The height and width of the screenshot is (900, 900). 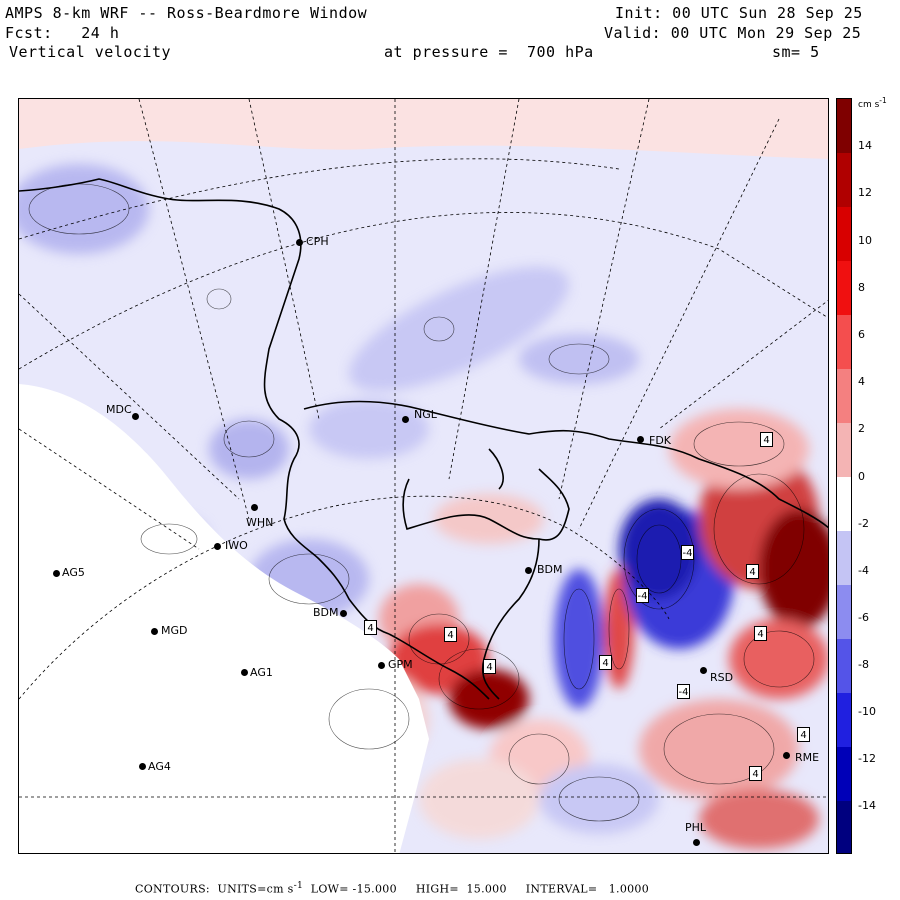 What do you see at coordinates (159, 766) in the screenshot?
I see `station-label: AG4` at bounding box center [159, 766].